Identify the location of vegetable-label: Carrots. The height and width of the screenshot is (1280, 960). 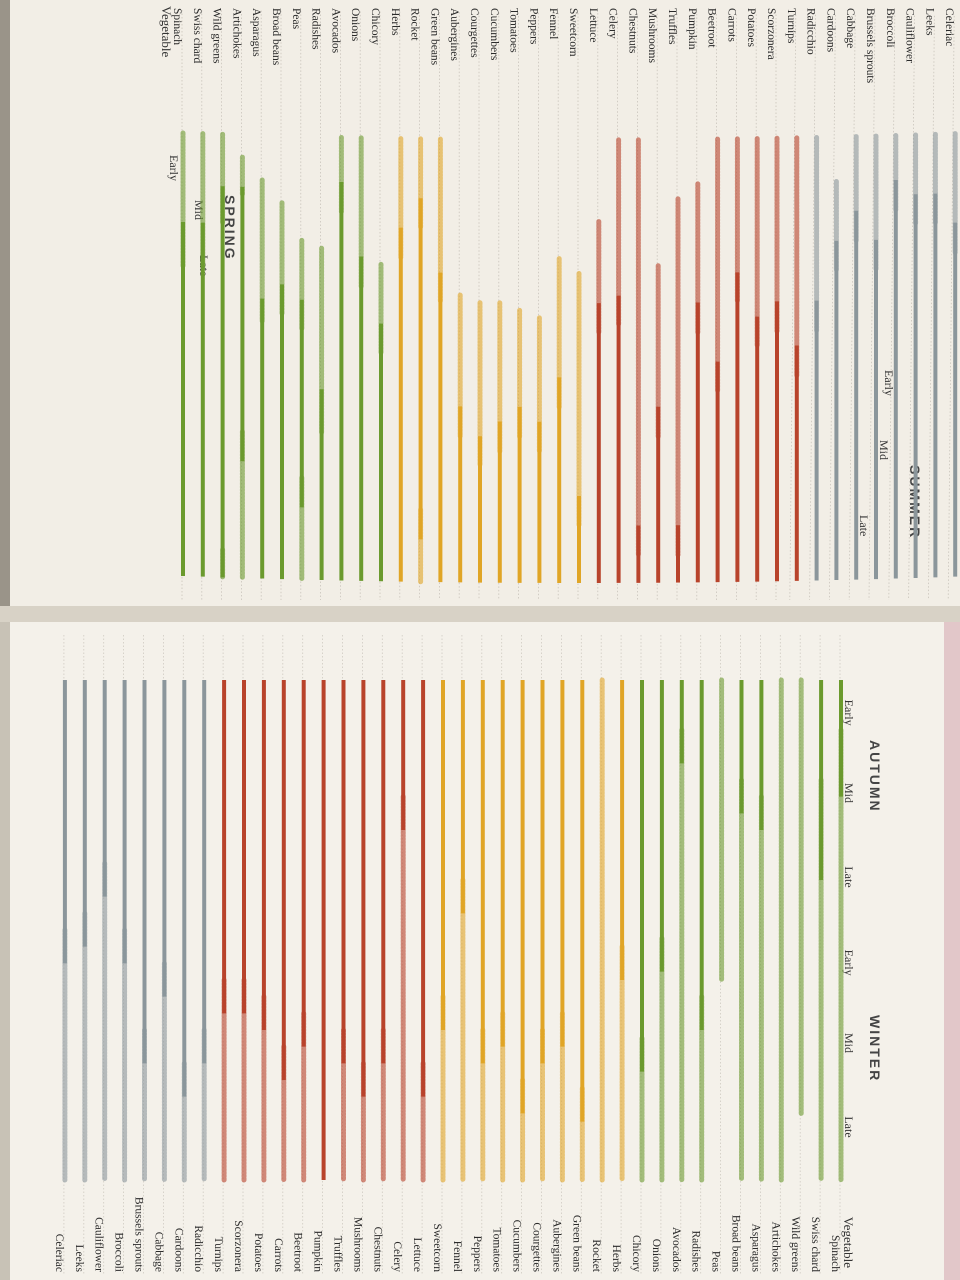
(278, 1255).